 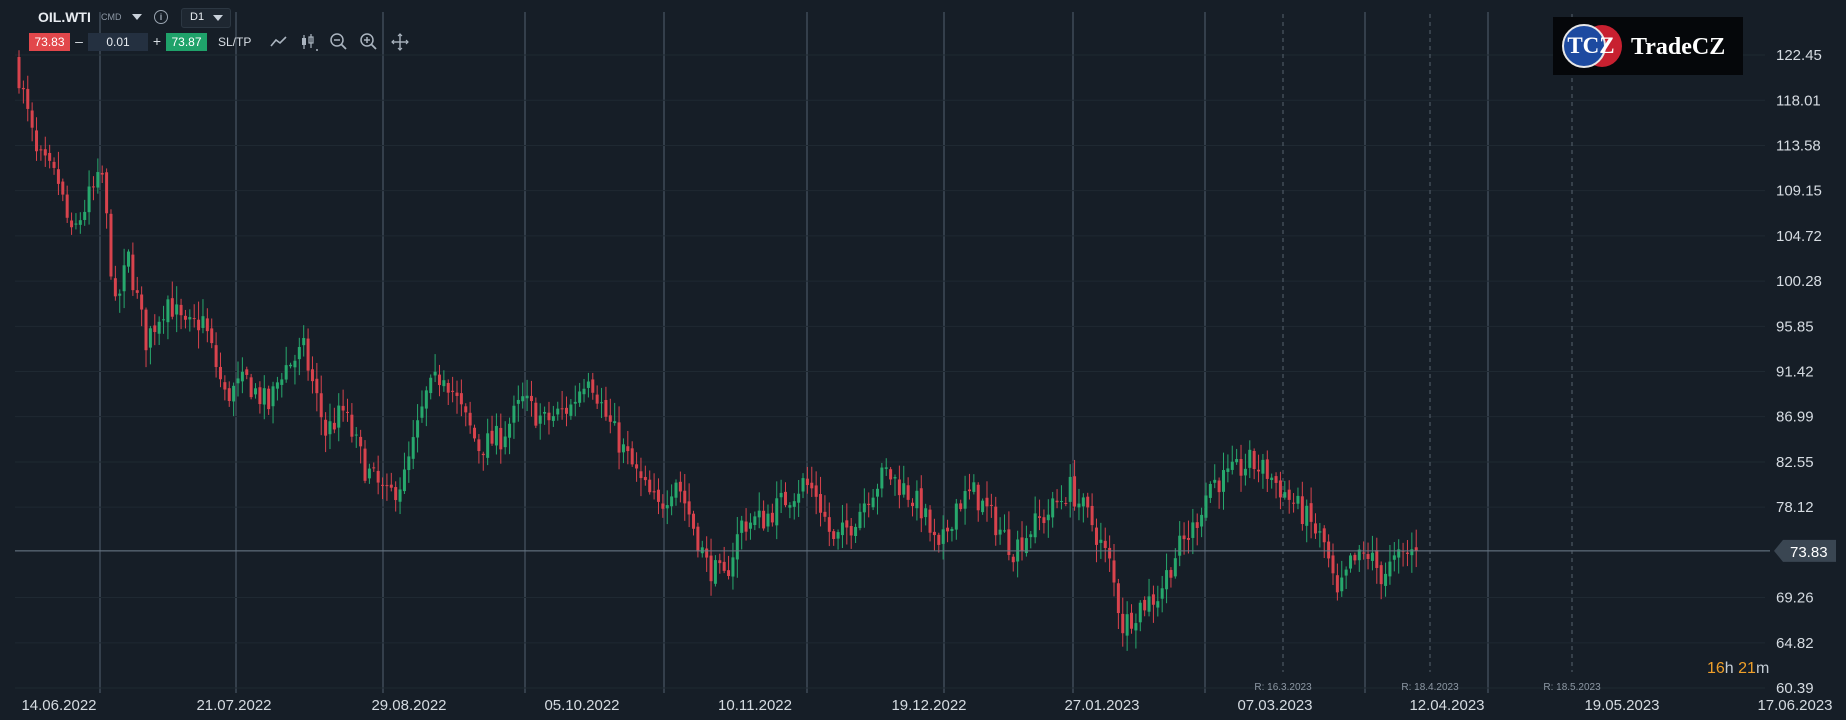 What do you see at coordinates (186, 42) in the screenshot?
I see `buy-button: 73.87` at bounding box center [186, 42].